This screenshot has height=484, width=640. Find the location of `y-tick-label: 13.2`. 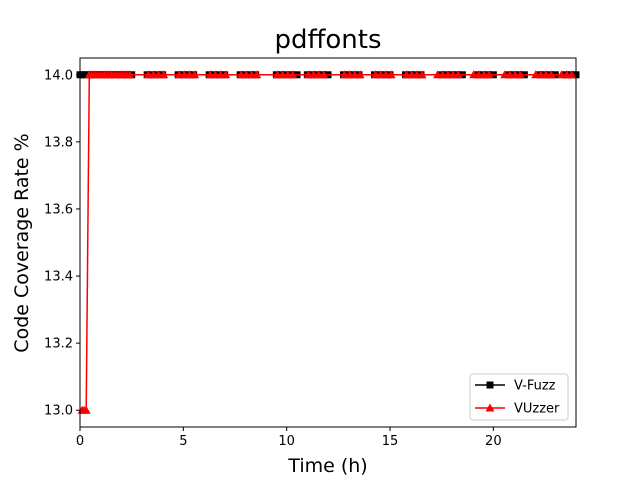

y-tick-label: 13.2 is located at coordinates (58, 344).